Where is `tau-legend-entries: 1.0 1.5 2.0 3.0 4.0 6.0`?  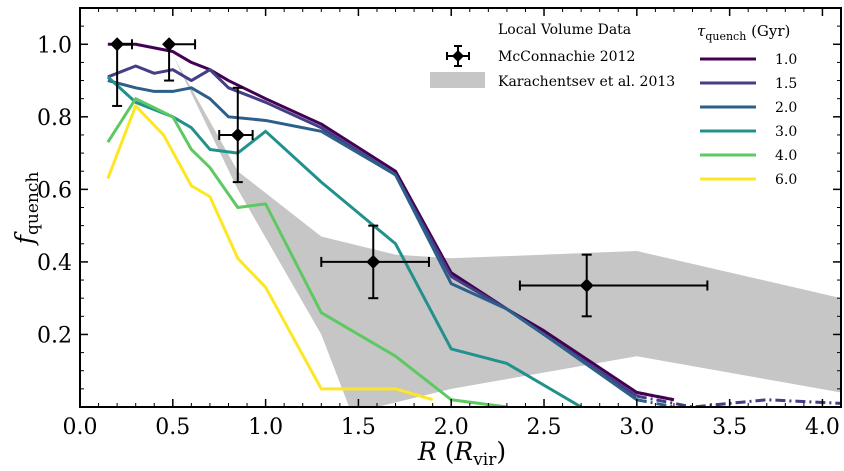
tau-legend-entries: 1.0 1.5 2.0 3.0 4.0 6.0 is located at coordinates (748, 120).